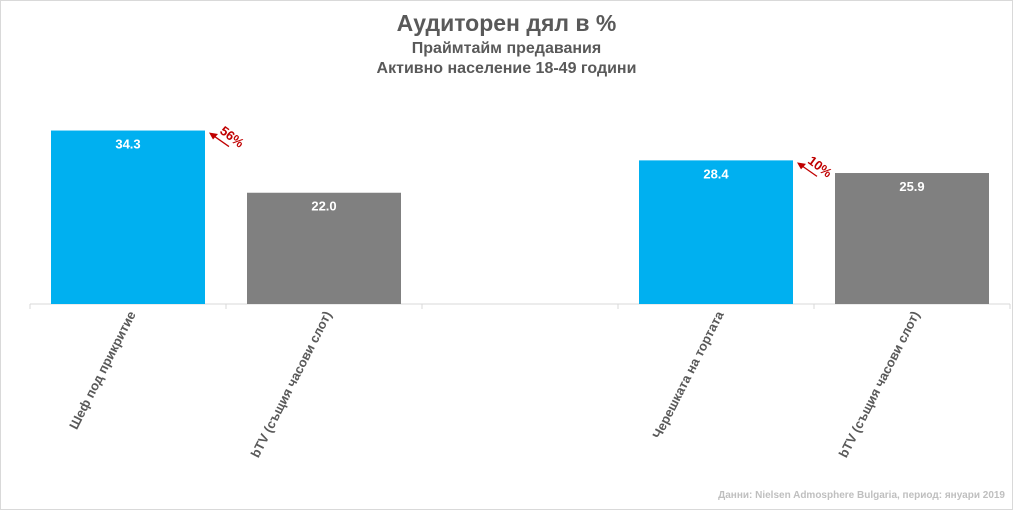 The width and height of the screenshot is (1013, 510). I want to click on data-label-0: 34.3, so click(127, 144).